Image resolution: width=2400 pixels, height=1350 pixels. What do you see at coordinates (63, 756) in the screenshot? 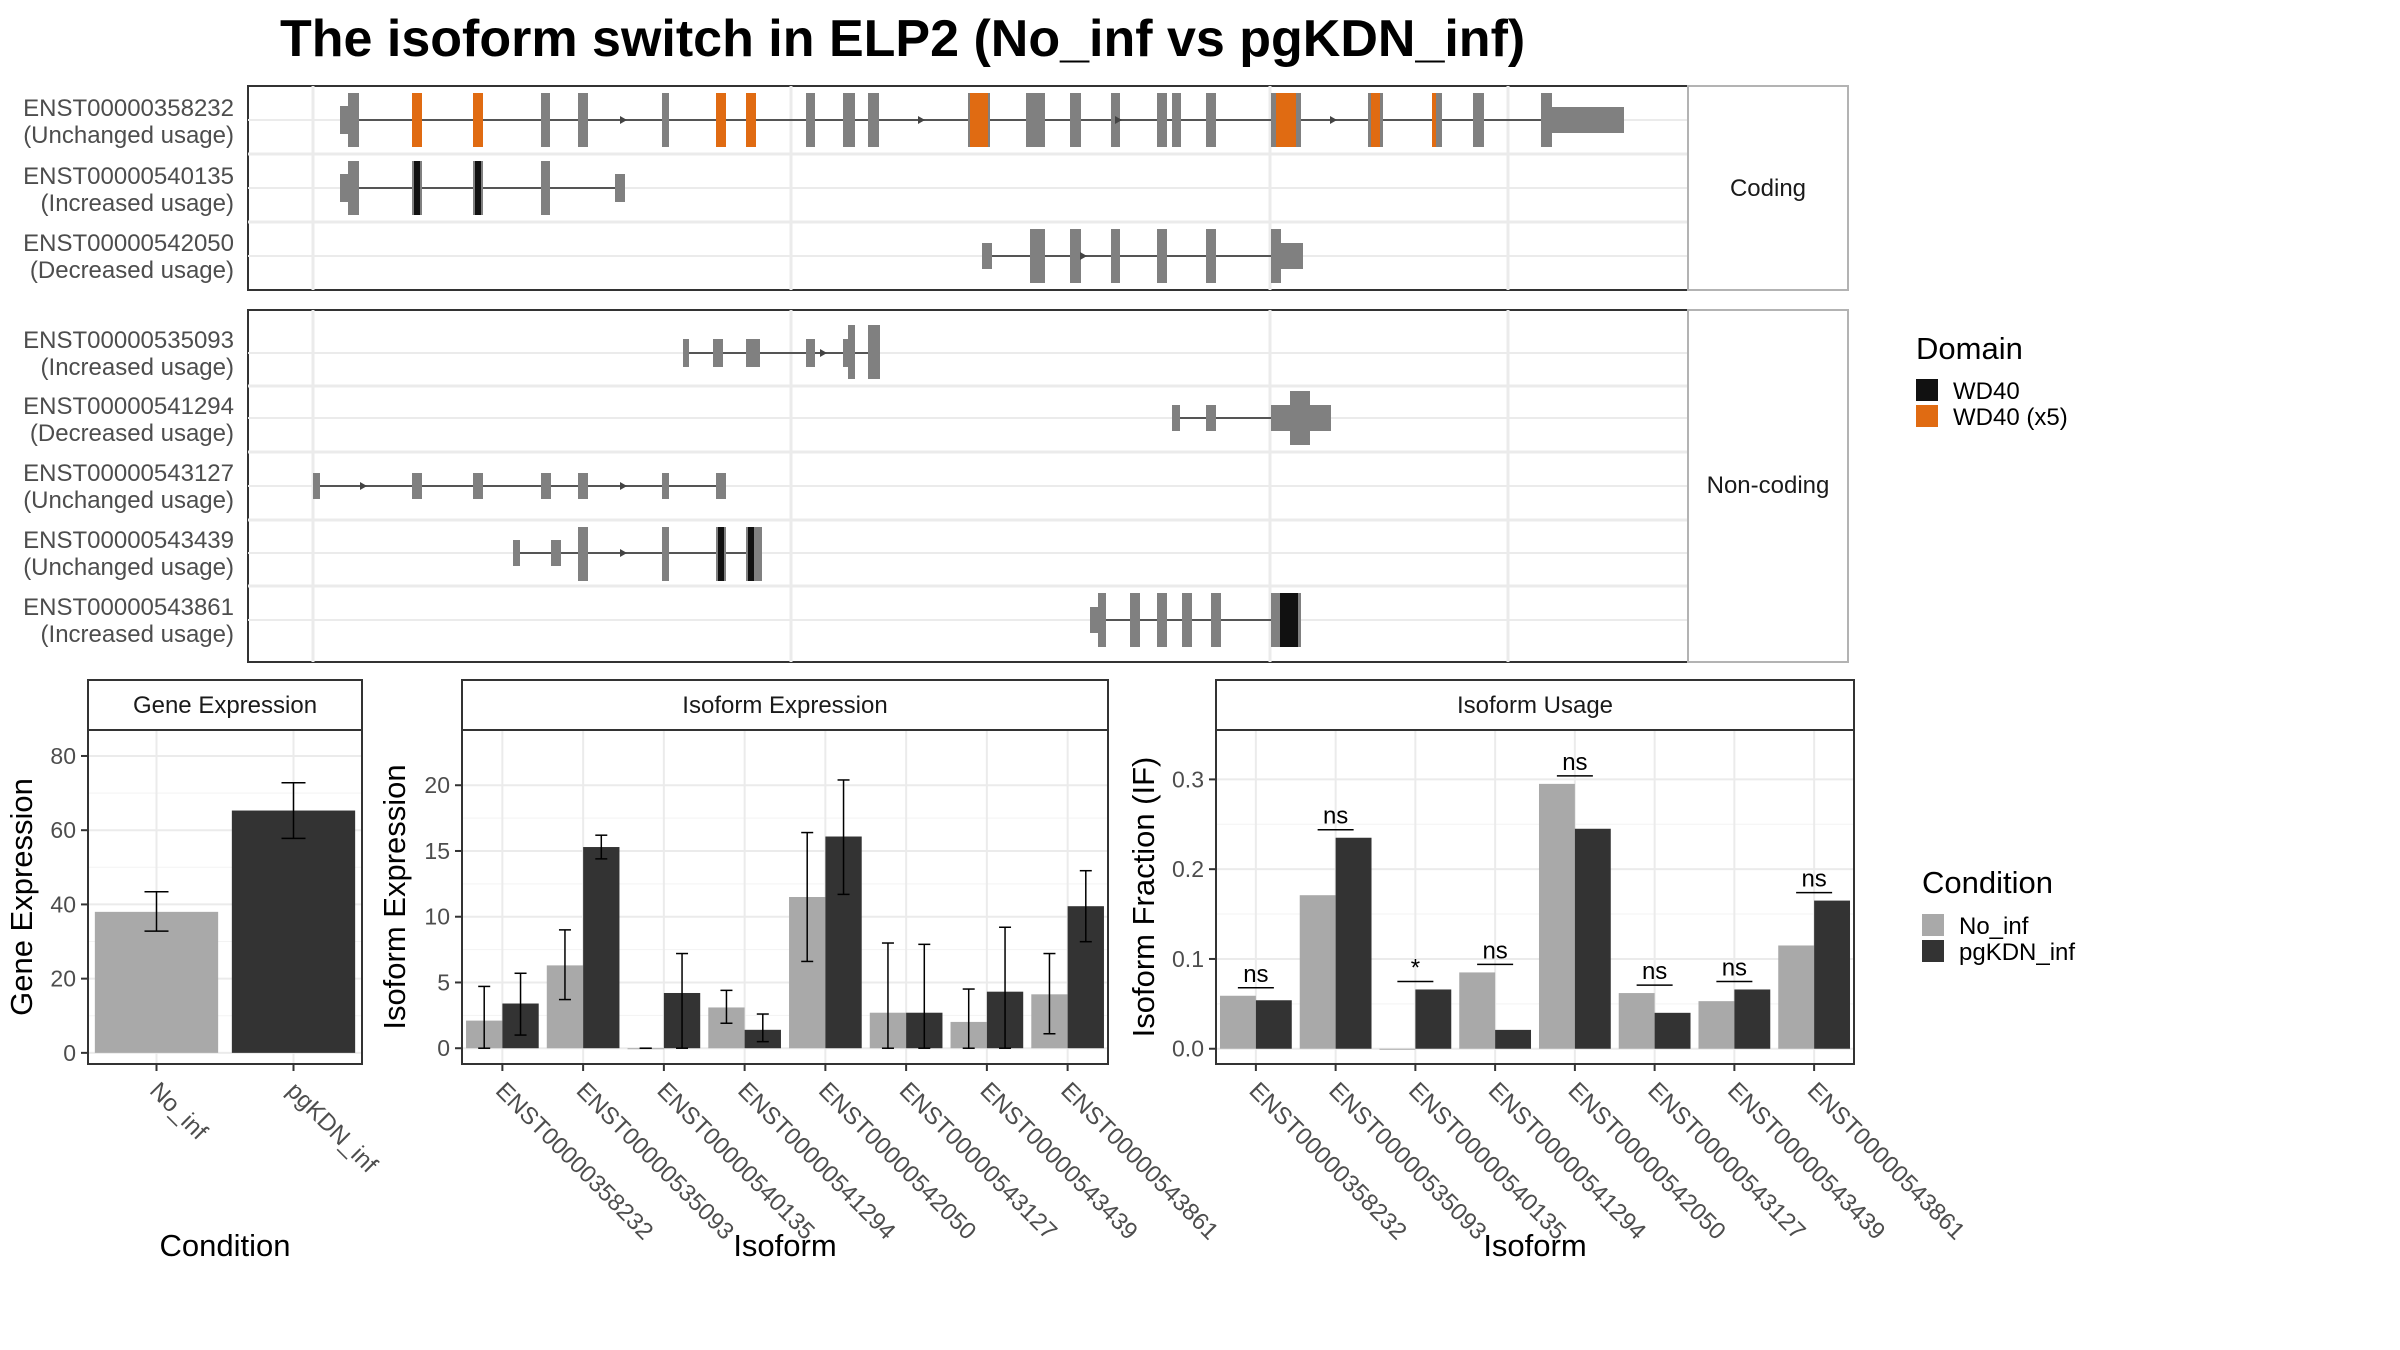
I see `y-tick-label: 80` at bounding box center [63, 756].